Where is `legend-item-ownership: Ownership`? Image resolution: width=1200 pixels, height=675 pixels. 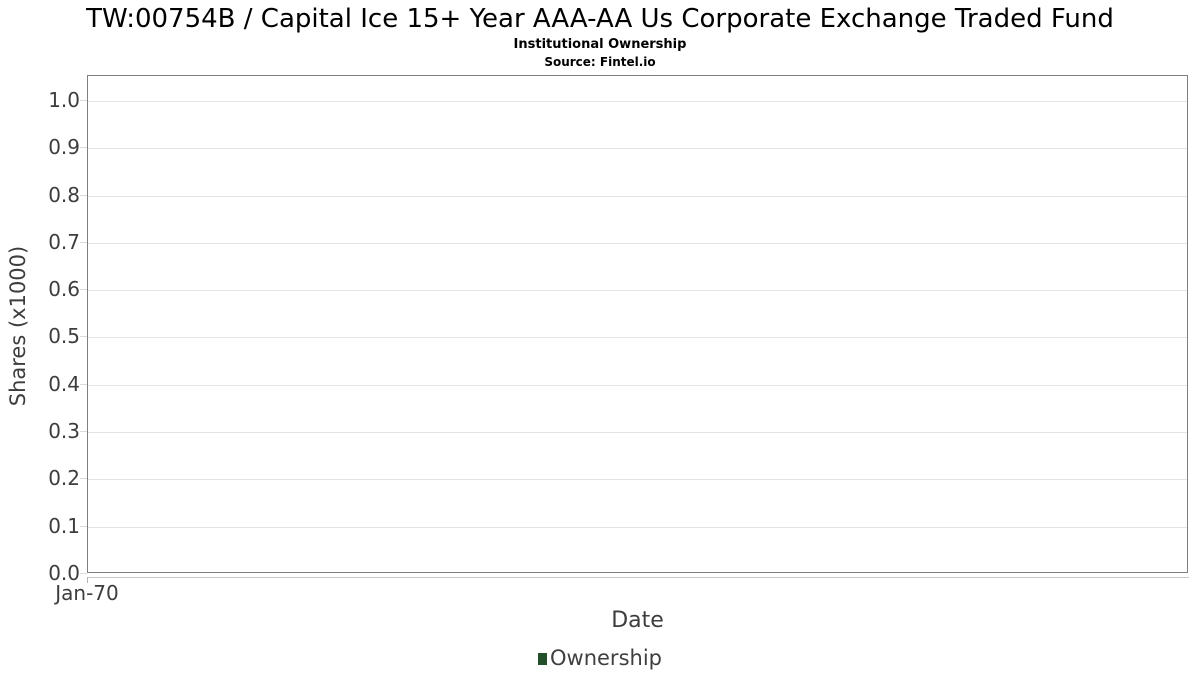 legend-item-ownership: Ownership is located at coordinates (600, 658).